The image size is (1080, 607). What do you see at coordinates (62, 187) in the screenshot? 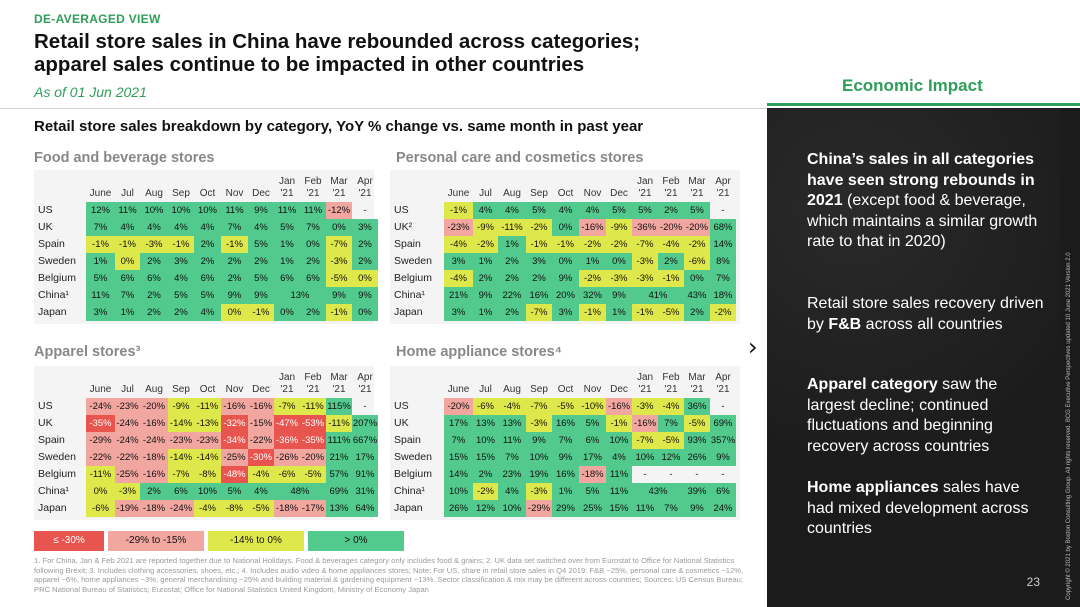
I see `header-corner` at bounding box center [62, 187].